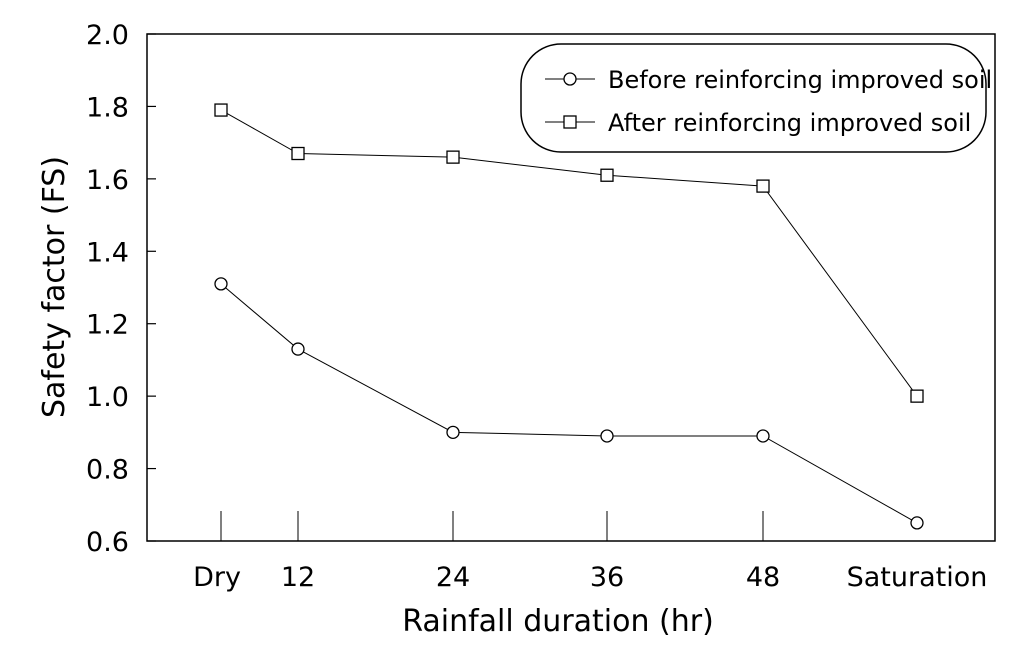 This screenshot has height=665, width=1028. What do you see at coordinates (570, 122) in the screenshot?
I see `legend-marker-square` at bounding box center [570, 122].